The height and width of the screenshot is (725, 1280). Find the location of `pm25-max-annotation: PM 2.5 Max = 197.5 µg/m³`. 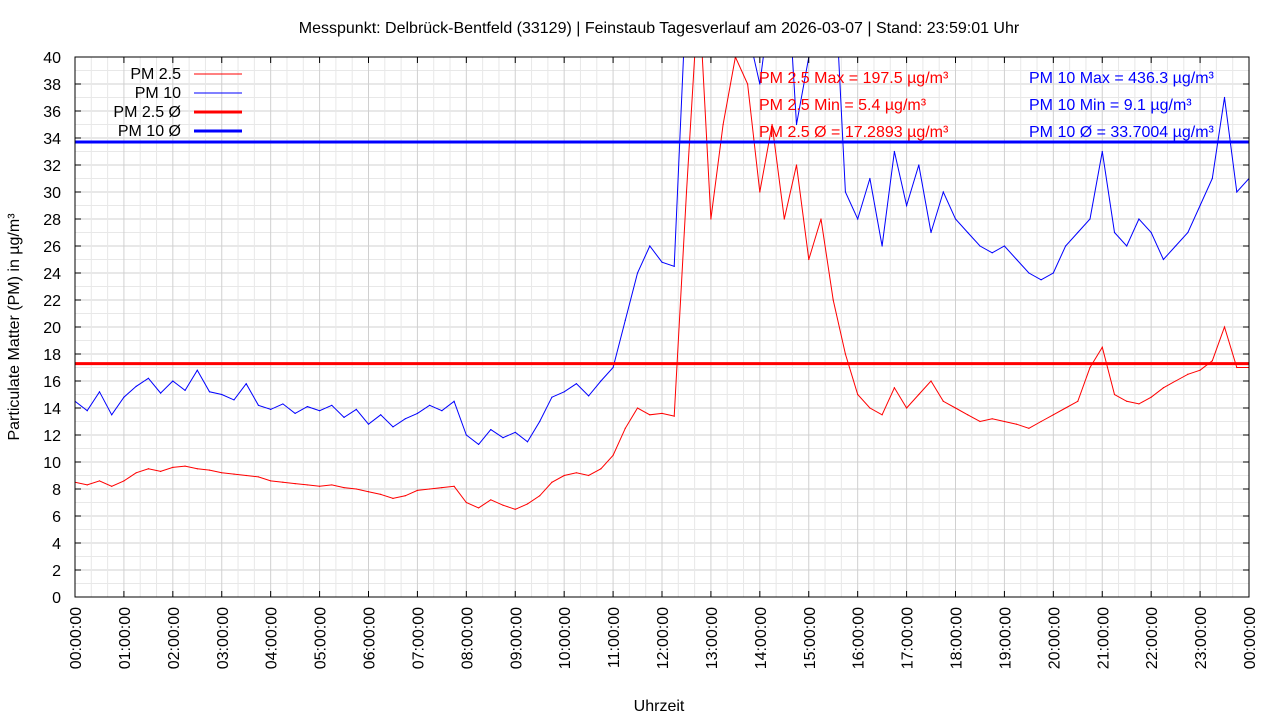

pm25-max-annotation: PM 2.5 Max = 197.5 µg/m³ is located at coordinates (854, 78).